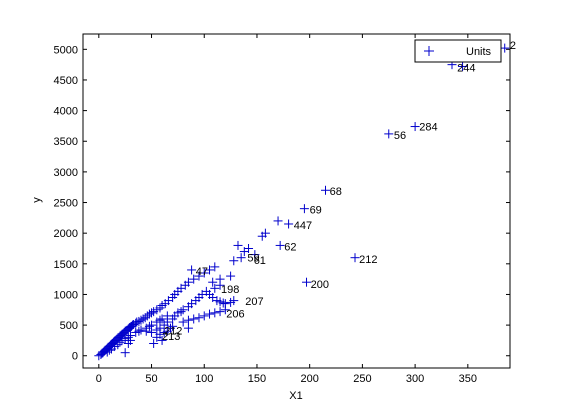 The height and width of the screenshot is (420, 561). Describe the element at coordinates (362, 379) in the screenshot. I see `x-tick-label: 250` at that location.